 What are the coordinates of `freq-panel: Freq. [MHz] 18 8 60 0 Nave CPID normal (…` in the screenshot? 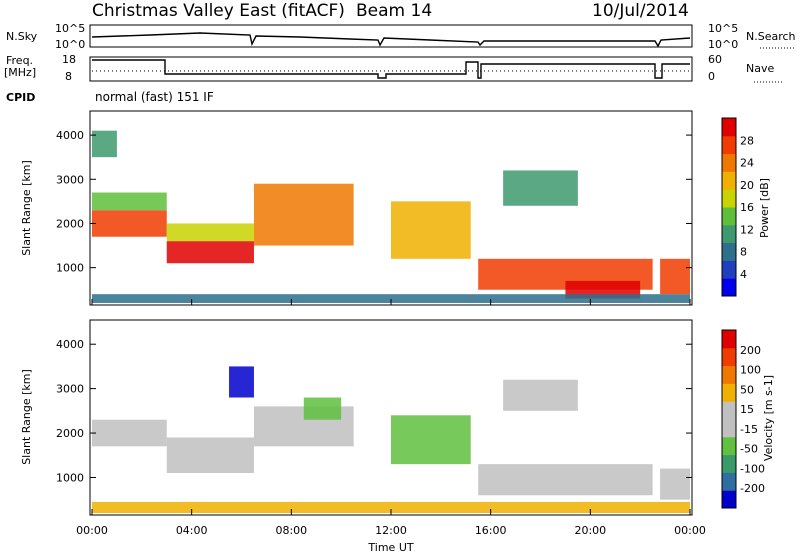 It's located at (393, 78).